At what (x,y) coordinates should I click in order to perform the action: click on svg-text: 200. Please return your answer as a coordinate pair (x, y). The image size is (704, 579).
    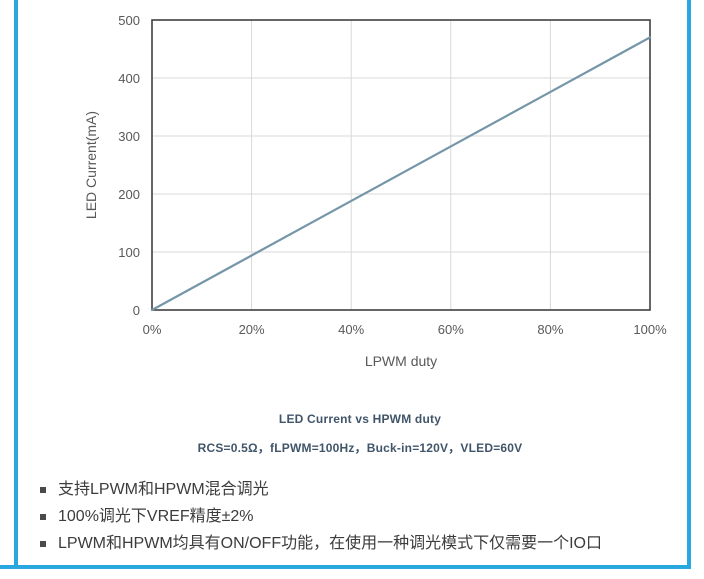
    Looking at the image, I should click on (129, 194).